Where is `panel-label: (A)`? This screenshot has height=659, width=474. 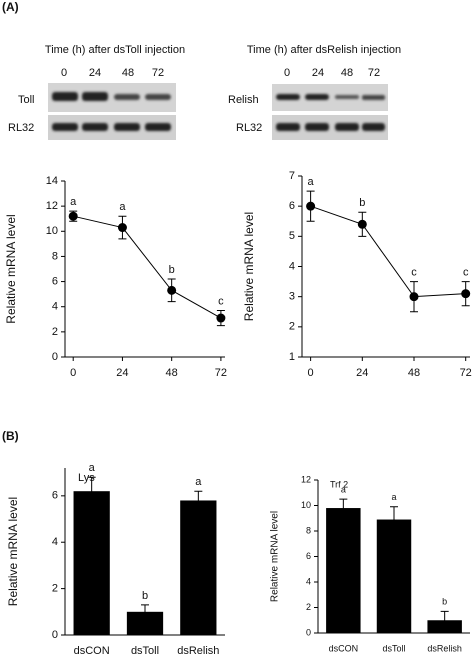 panel-label: (A) is located at coordinates (10, 7).